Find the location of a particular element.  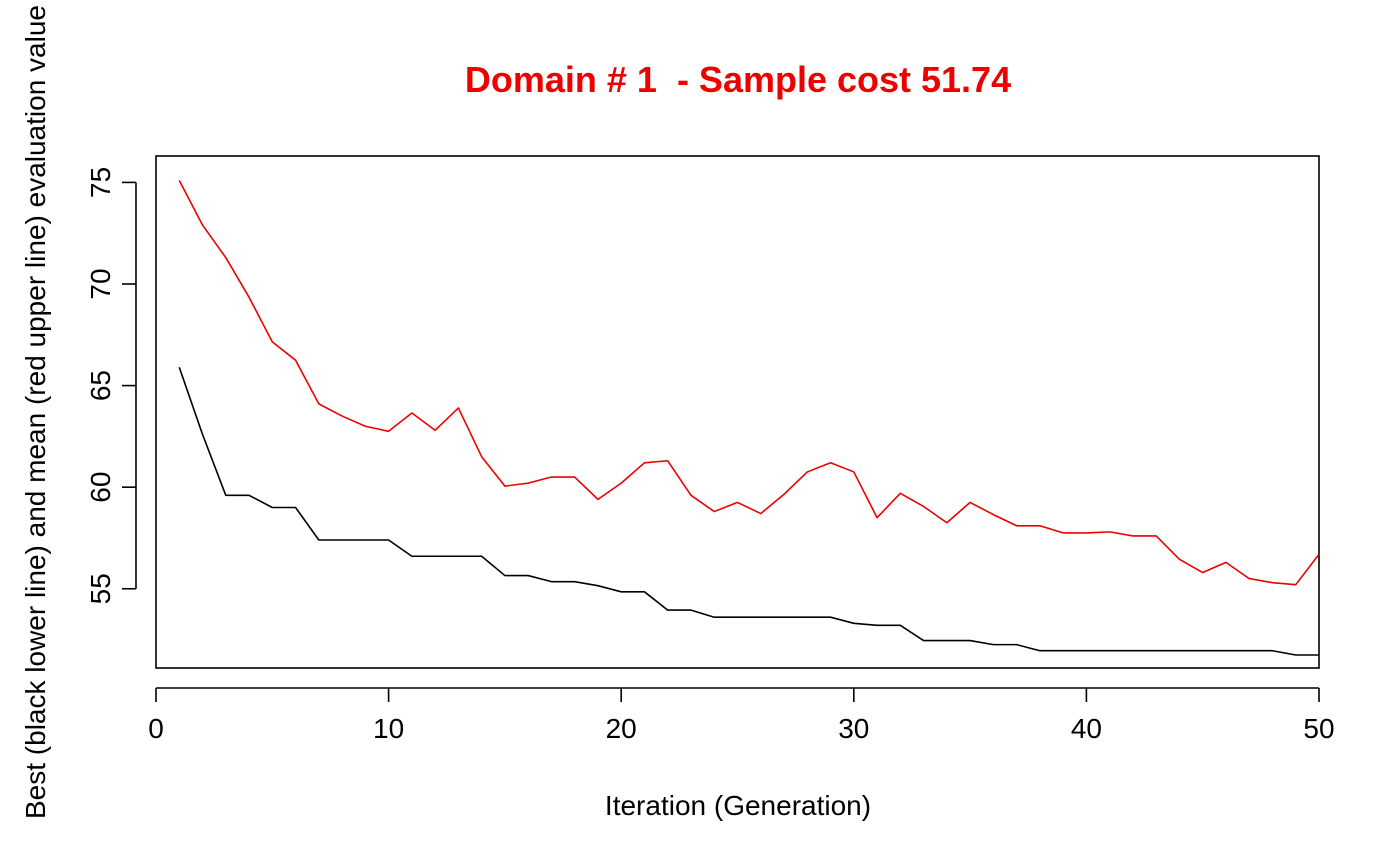

x-tick-label: 0 is located at coordinates (156, 728).